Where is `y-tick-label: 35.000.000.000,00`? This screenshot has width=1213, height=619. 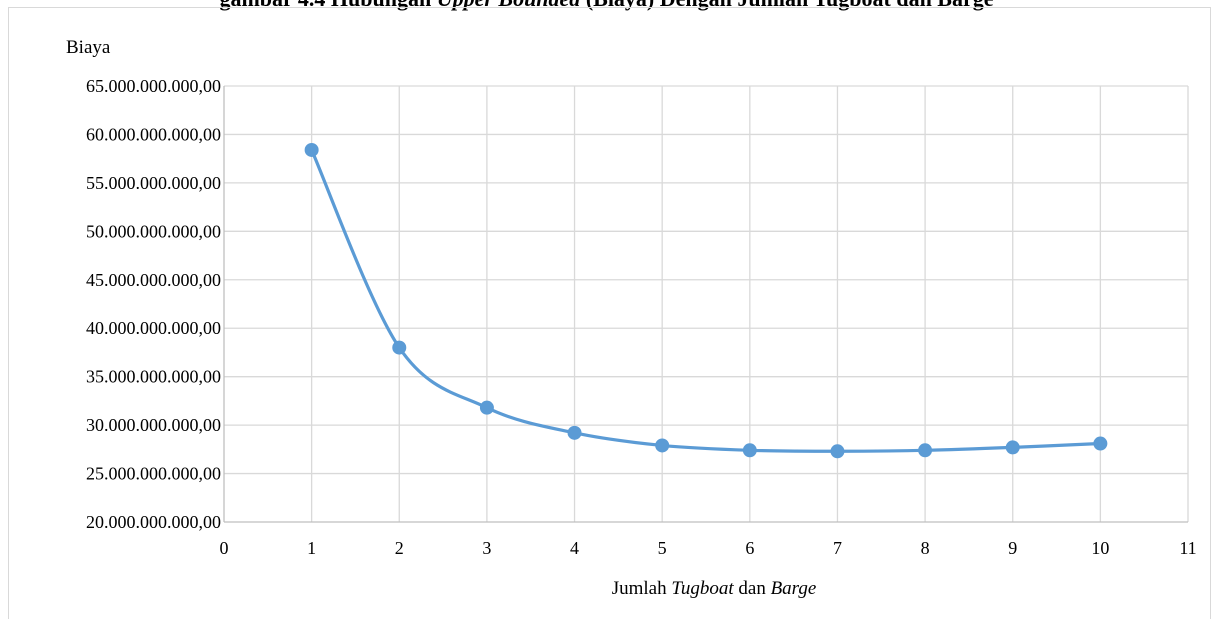
y-tick-label: 35.000.000.000,00 is located at coordinates (153, 377).